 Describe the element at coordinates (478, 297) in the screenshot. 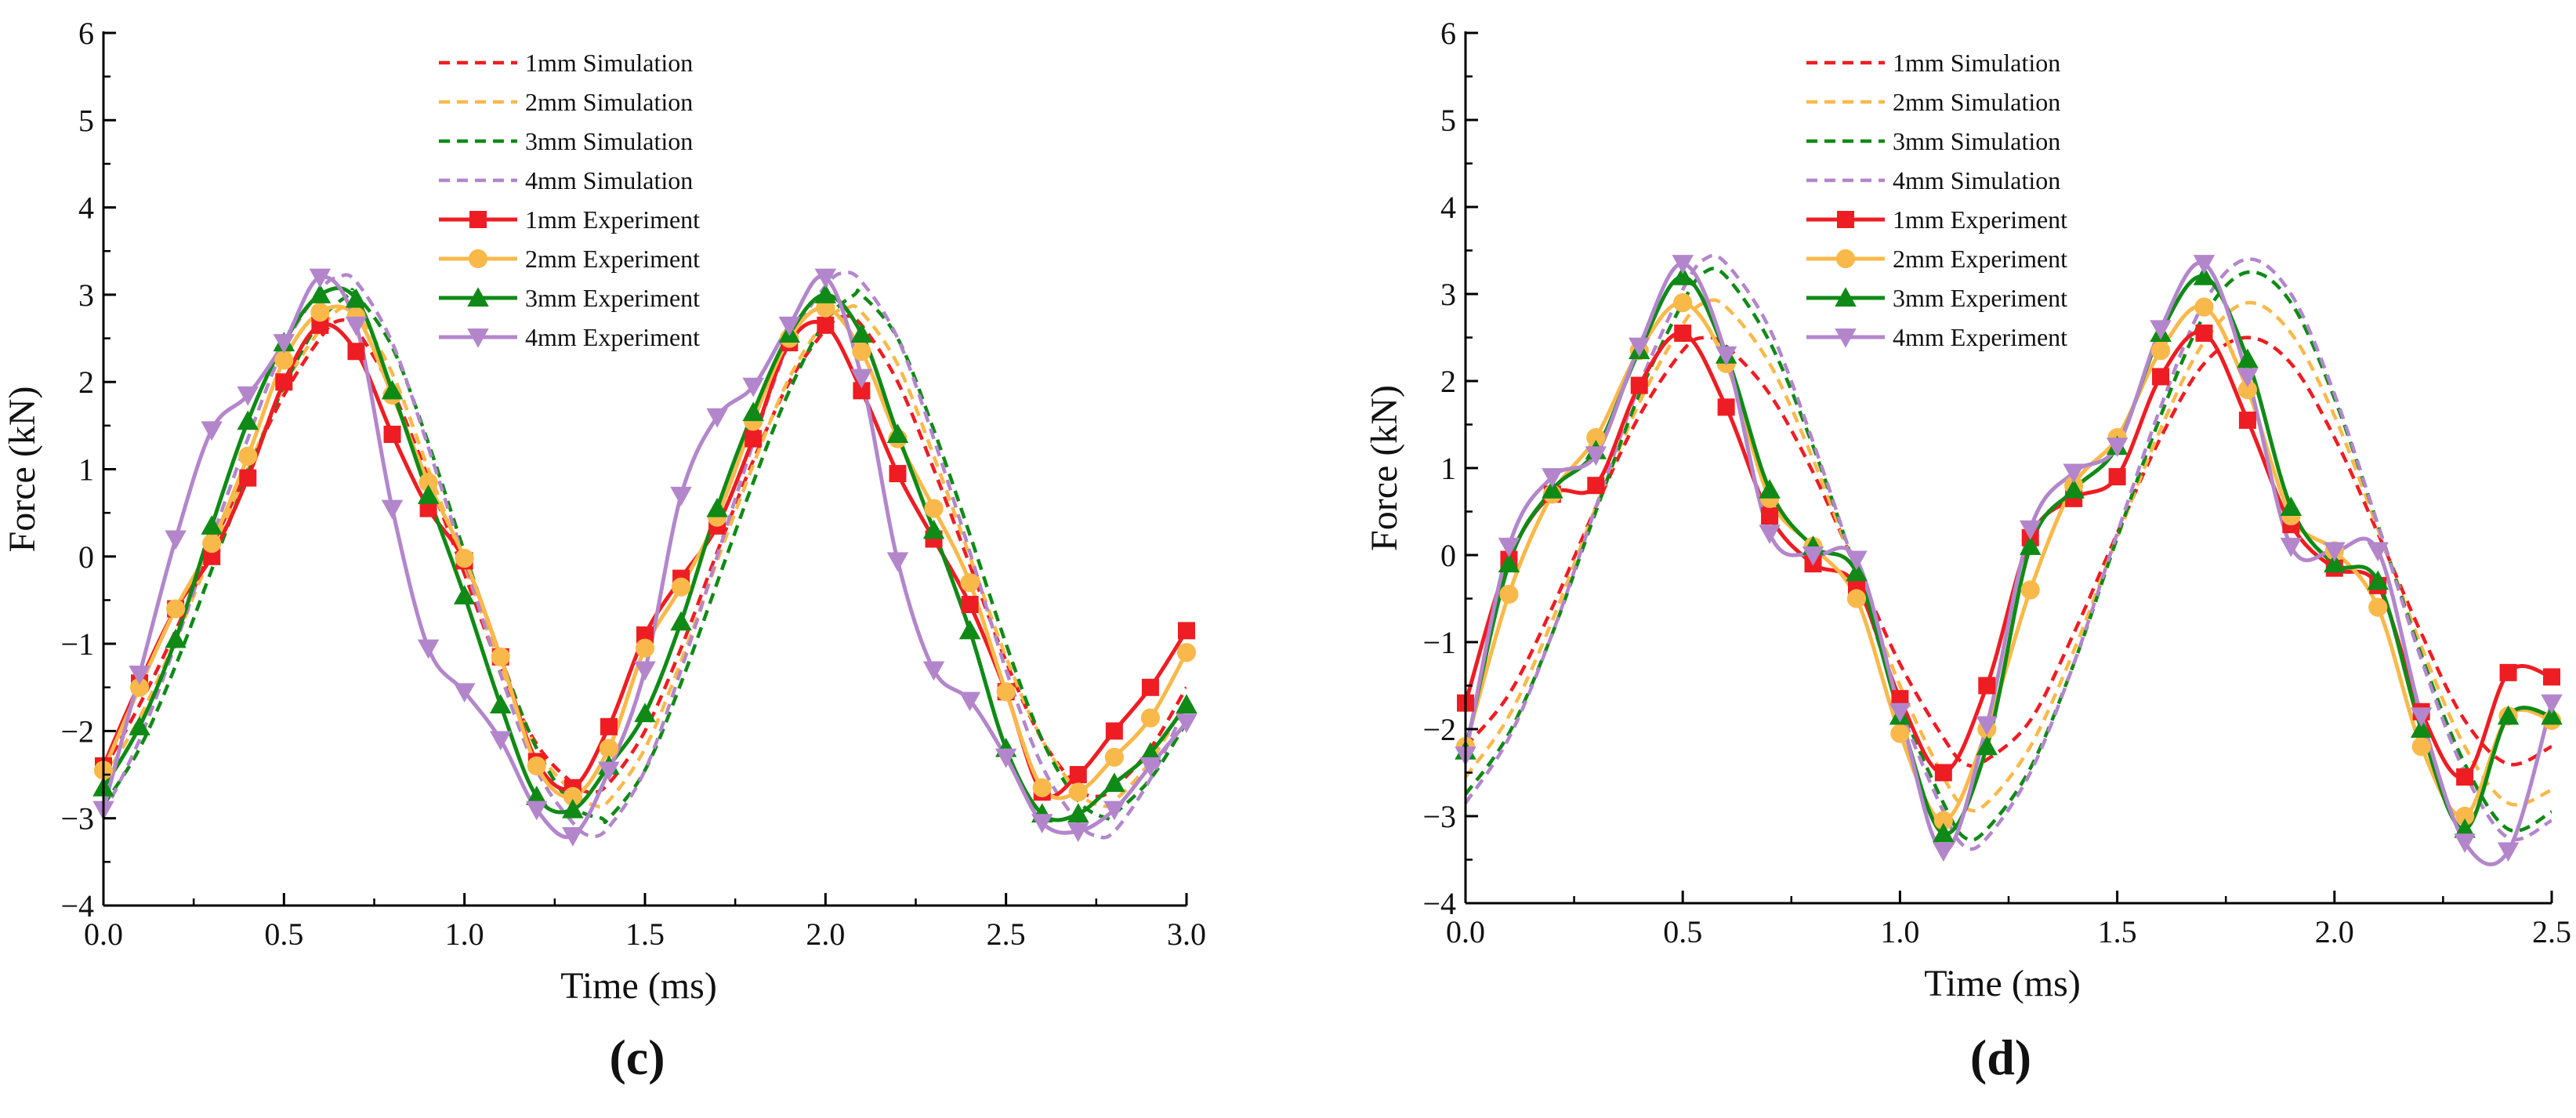

I see `legend-marker-3mm-experiment` at that location.